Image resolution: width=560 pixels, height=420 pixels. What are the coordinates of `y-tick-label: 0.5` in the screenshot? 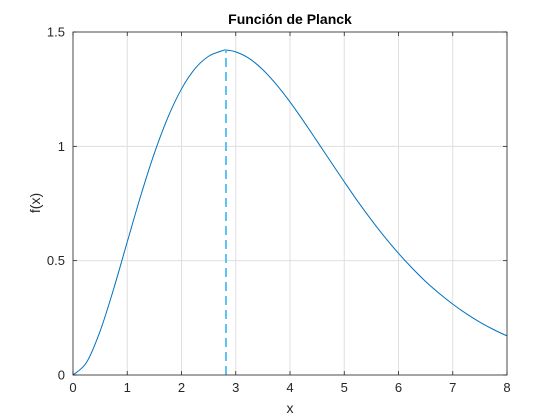 It's located at (56, 260).